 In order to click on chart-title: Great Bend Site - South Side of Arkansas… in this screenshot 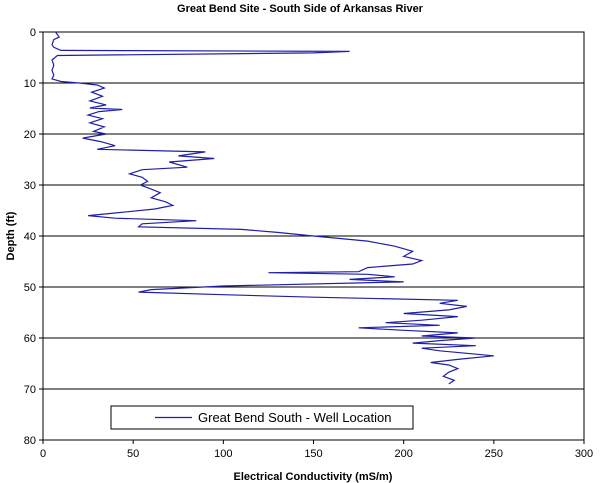, I will do `click(300, 9)`.